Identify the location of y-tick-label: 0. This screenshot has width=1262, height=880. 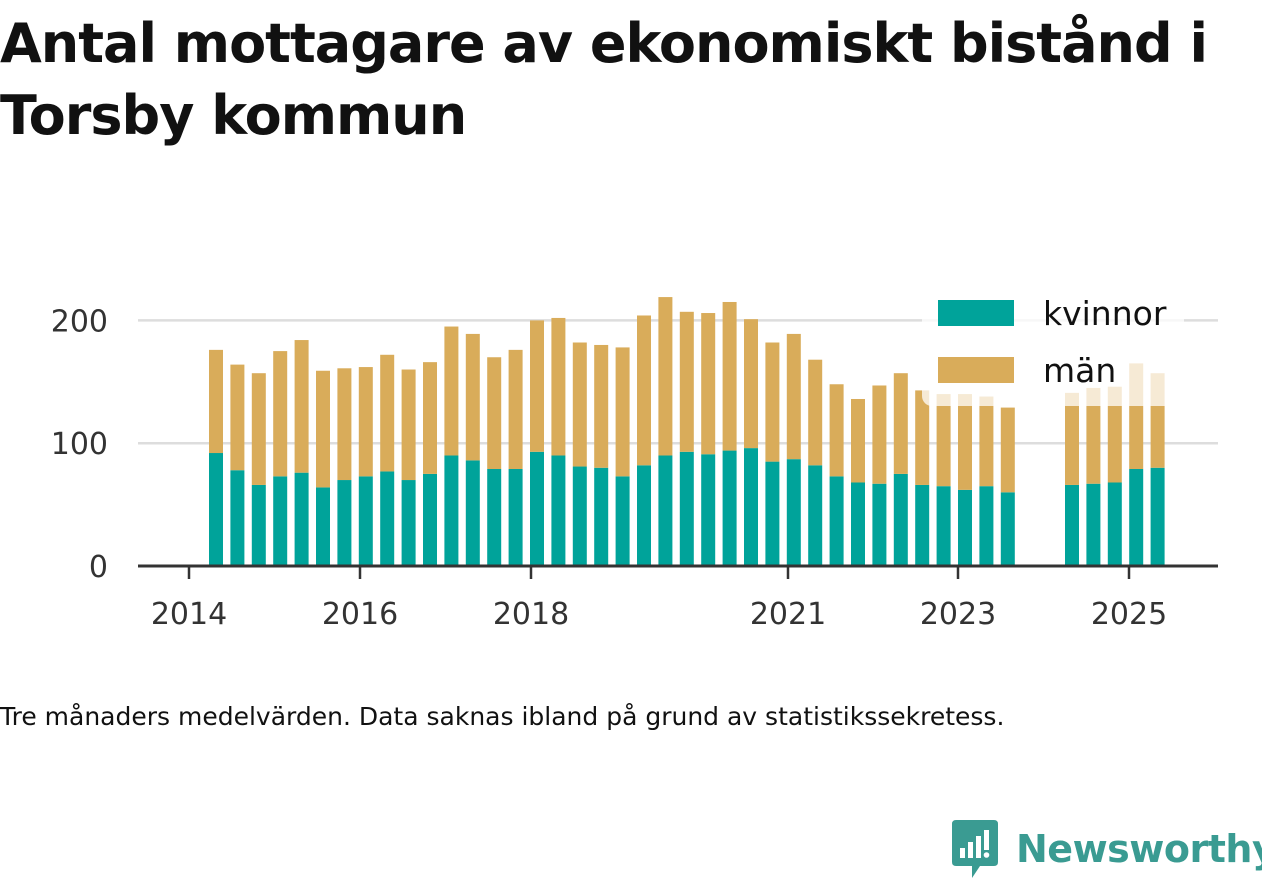
(98, 567).